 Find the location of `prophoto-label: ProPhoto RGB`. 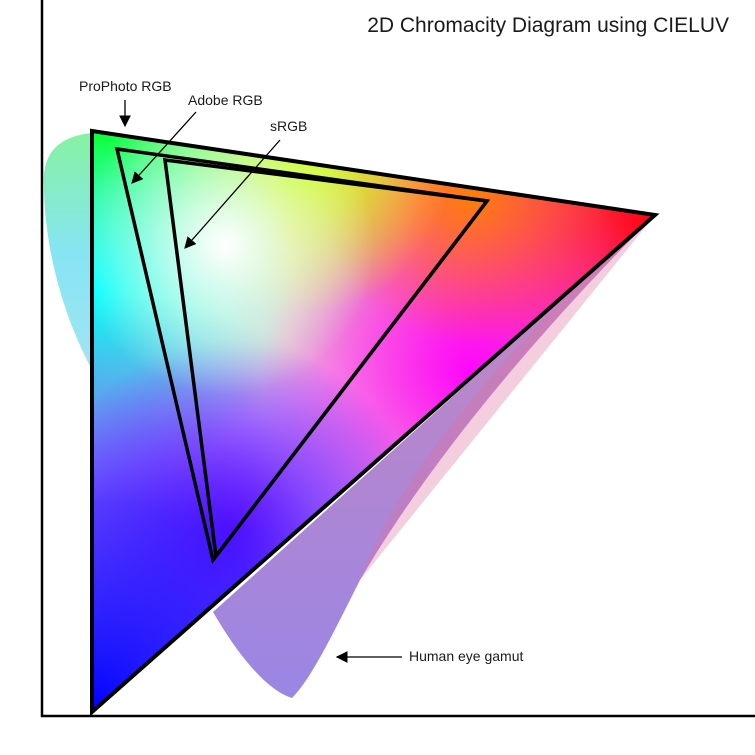

prophoto-label: ProPhoto RGB is located at coordinates (125, 86).